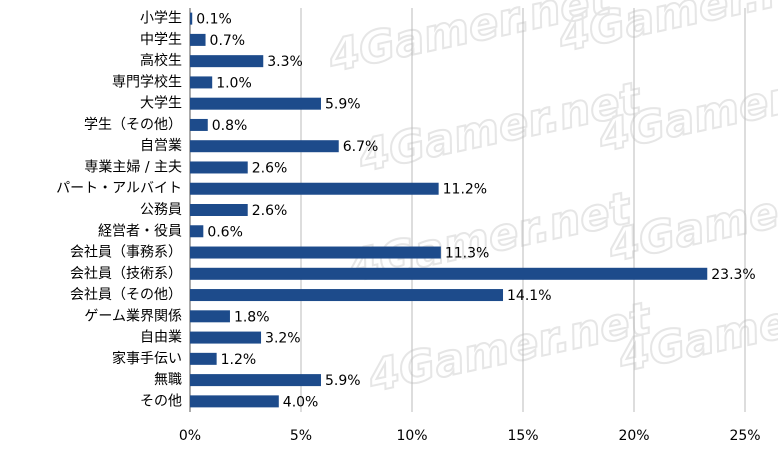  Describe the element at coordinates (633, 436) in the screenshot. I see `x-tick-label: 20%` at that location.